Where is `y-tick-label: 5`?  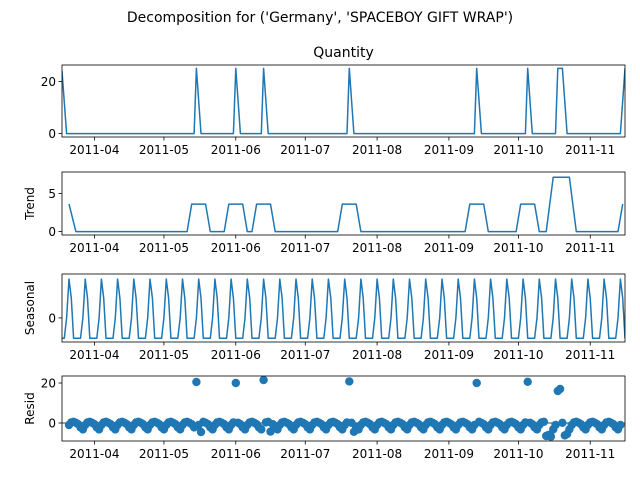 y-tick-label: 5 is located at coordinates (52, 194).